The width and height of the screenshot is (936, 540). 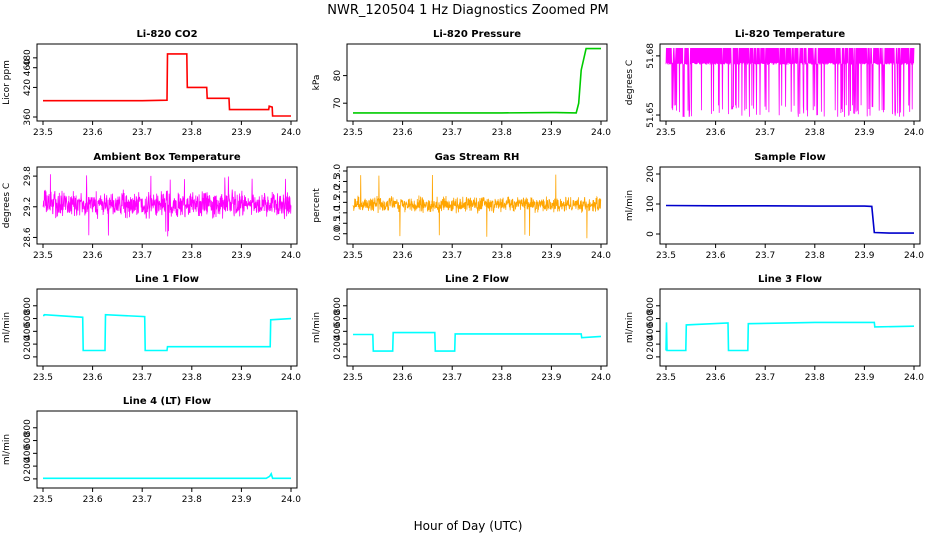 What do you see at coordinates (338, 233) in the screenshot?
I see `y-tick-label: 0.0` at bounding box center [338, 233].